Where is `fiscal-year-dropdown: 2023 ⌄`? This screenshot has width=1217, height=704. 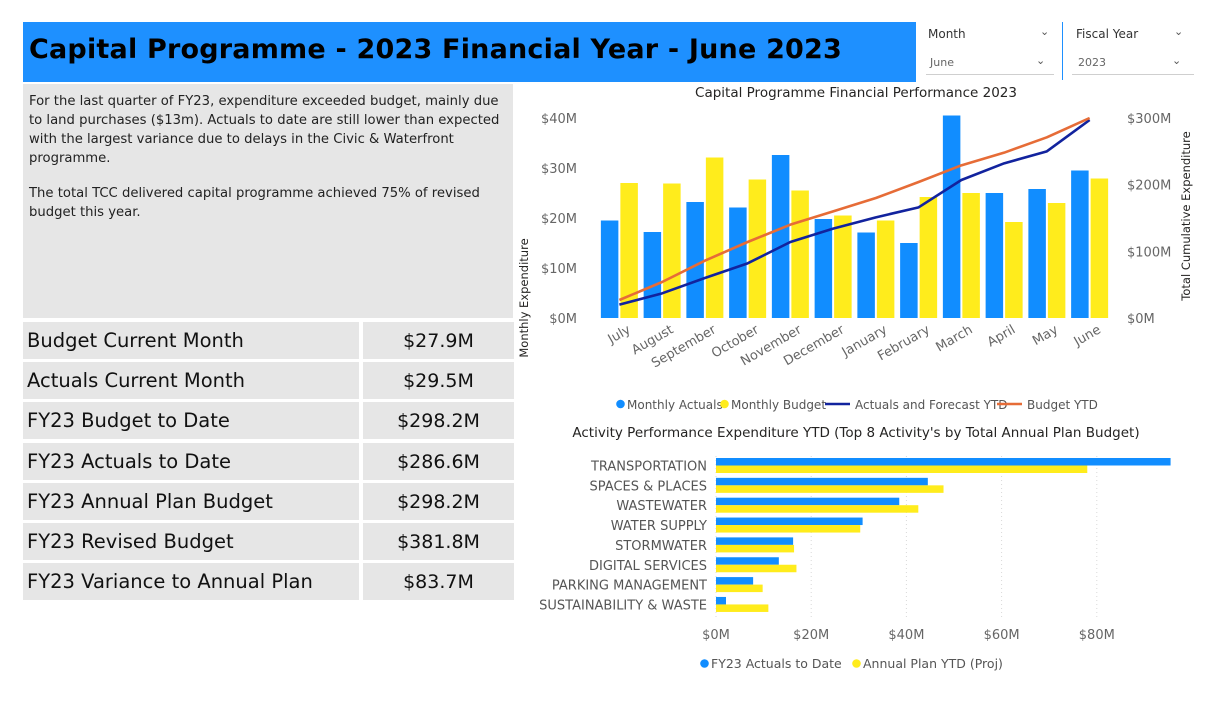
fiscal-year-dropdown: 2023 ⌄ is located at coordinates (1133, 63).